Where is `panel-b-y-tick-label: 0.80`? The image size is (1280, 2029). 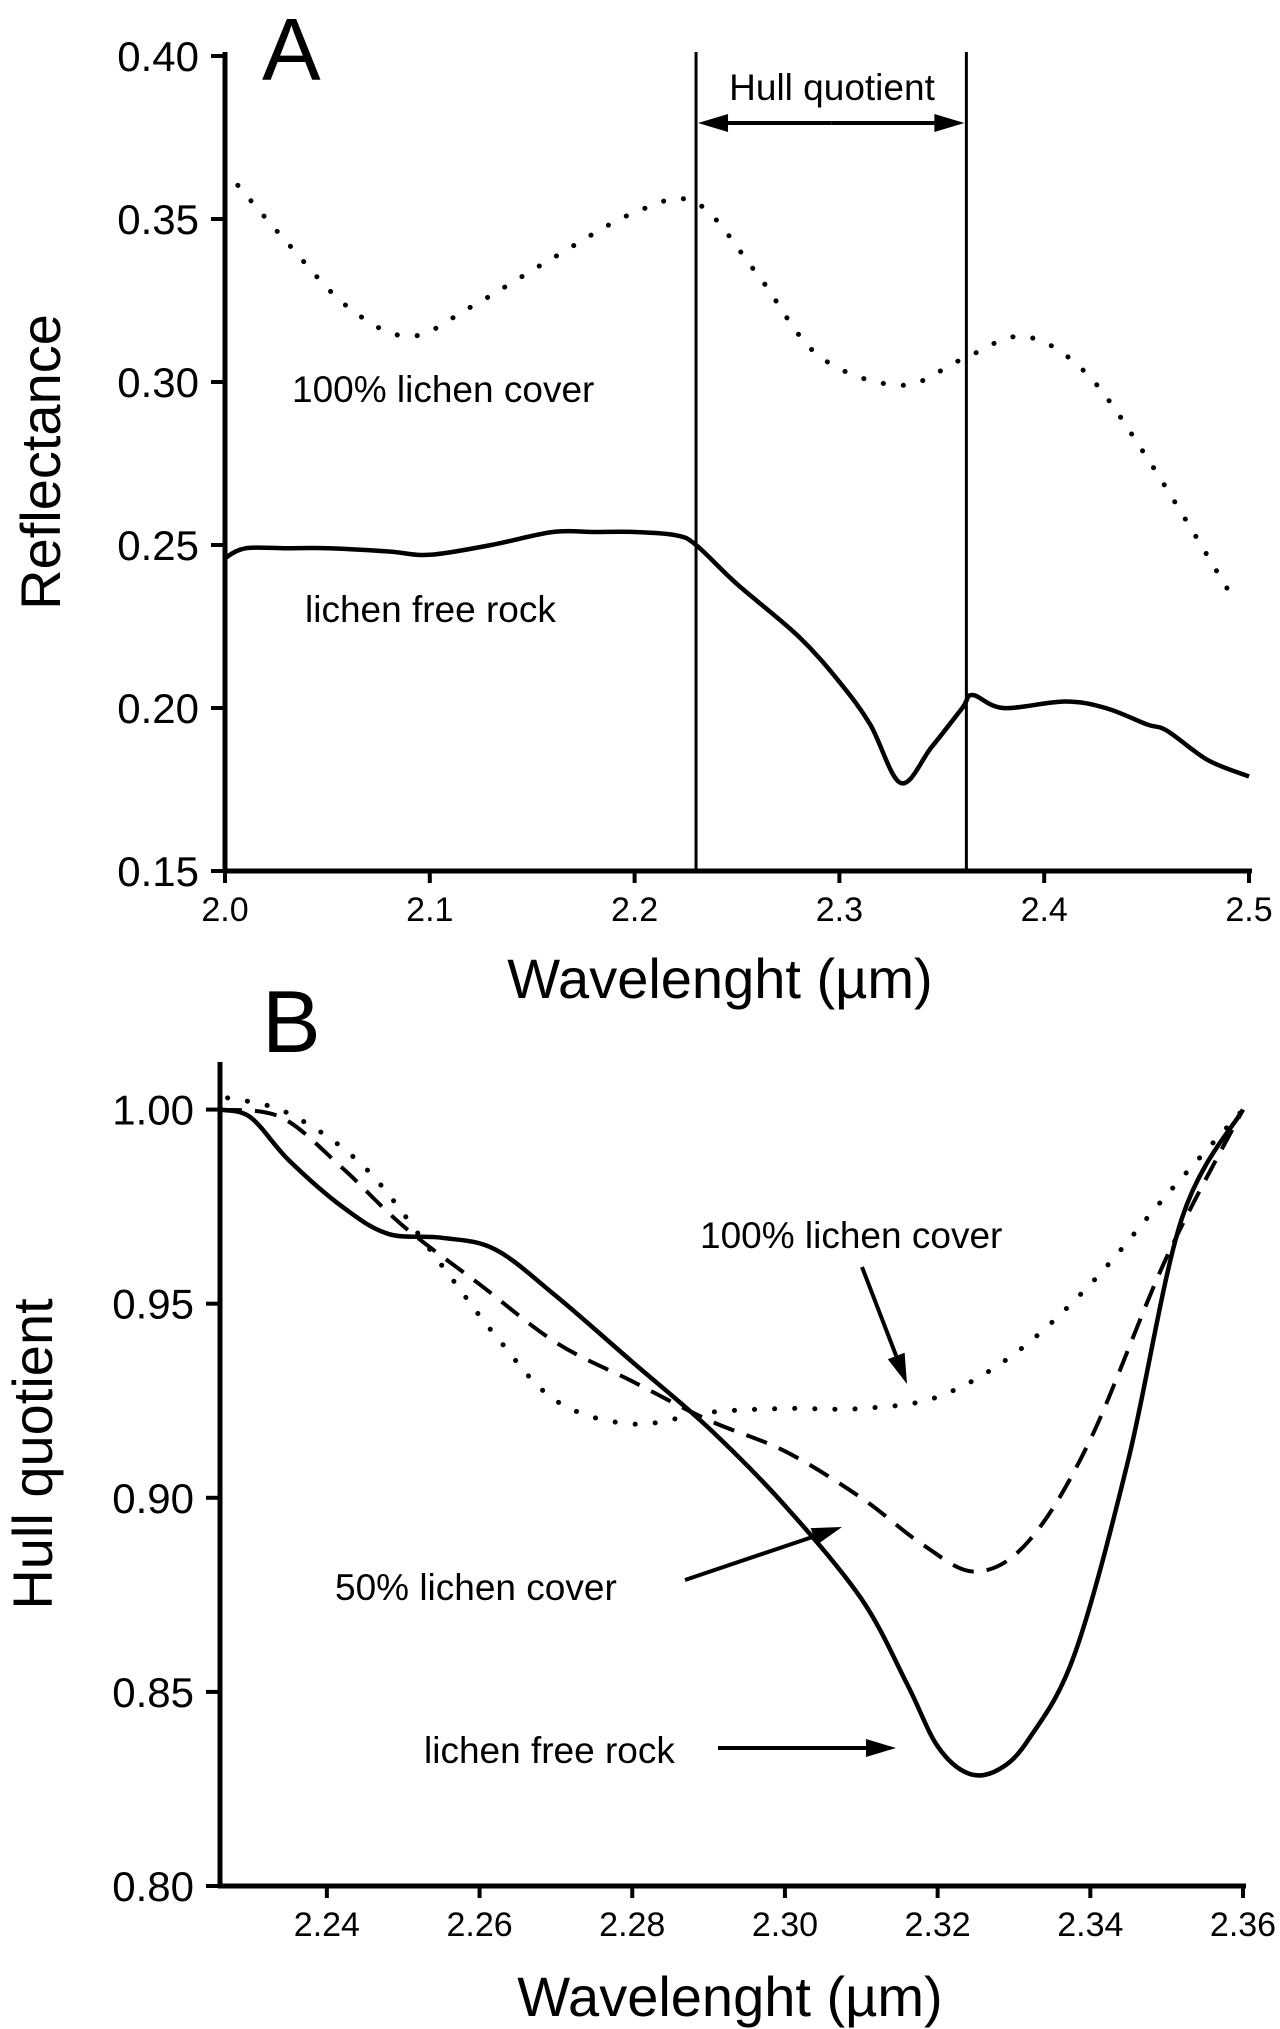
panel-b-y-tick-label: 0.80 is located at coordinates (153, 1886).